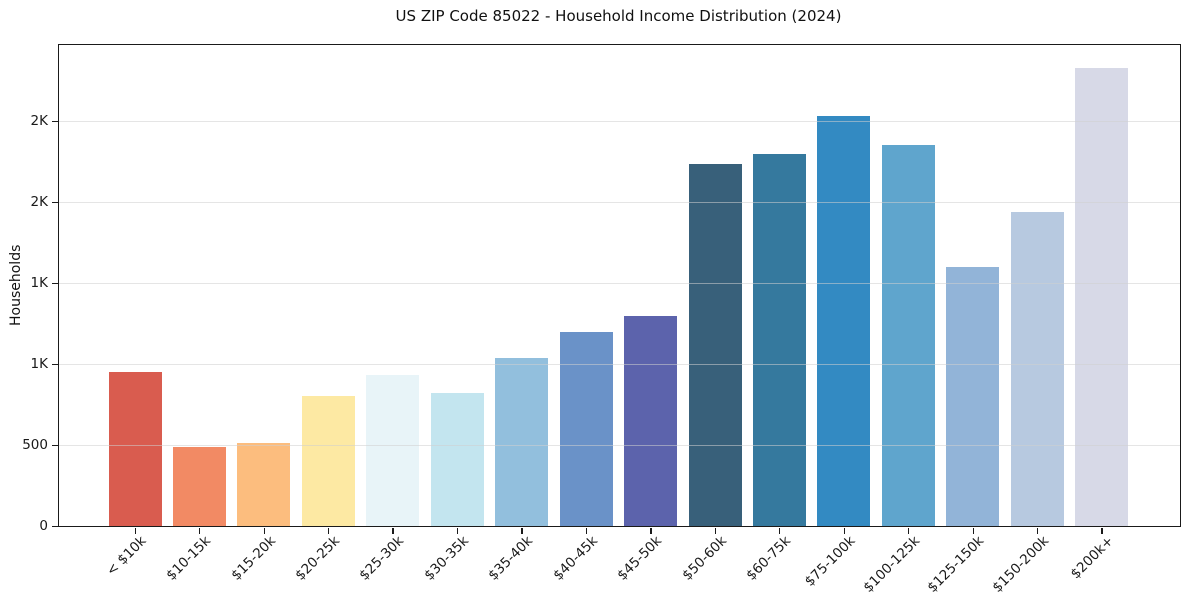 Image resolution: width=1189 pixels, height=596 pixels. What do you see at coordinates (382, 558) in the screenshot?
I see `x-tick-label-$25-30k: $25-30k` at bounding box center [382, 558].